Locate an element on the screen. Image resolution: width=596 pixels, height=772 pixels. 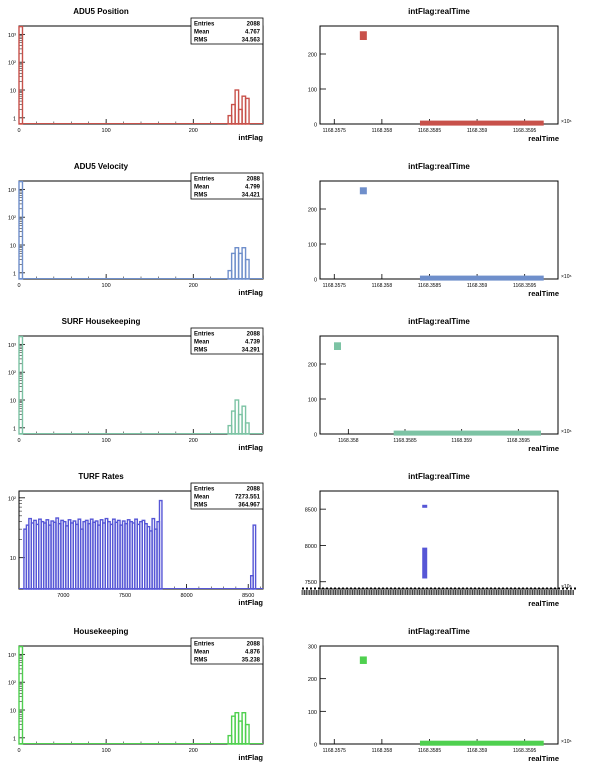
scatter-4: intFlag:realTime 7500 8000 8500 ×10⁶ realTime is located at coordinates (438, 540).